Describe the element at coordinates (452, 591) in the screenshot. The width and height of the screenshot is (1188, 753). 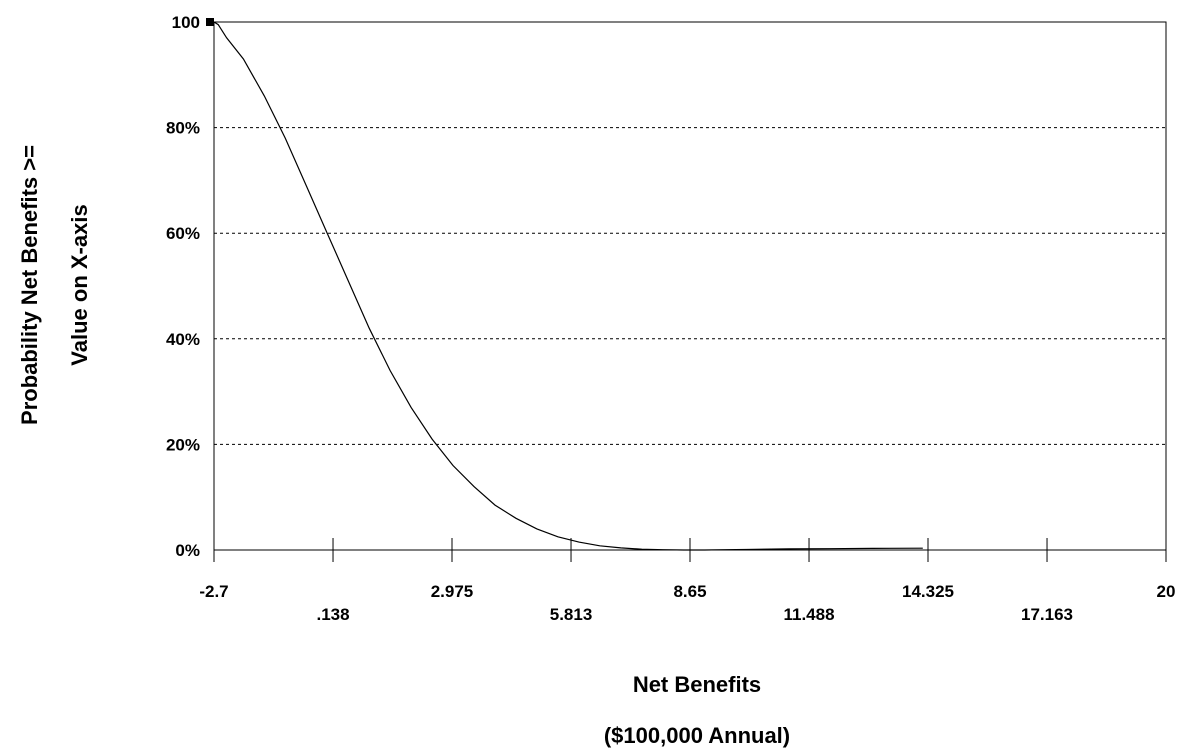
I see `x-tick-label: 2.975` at that location.